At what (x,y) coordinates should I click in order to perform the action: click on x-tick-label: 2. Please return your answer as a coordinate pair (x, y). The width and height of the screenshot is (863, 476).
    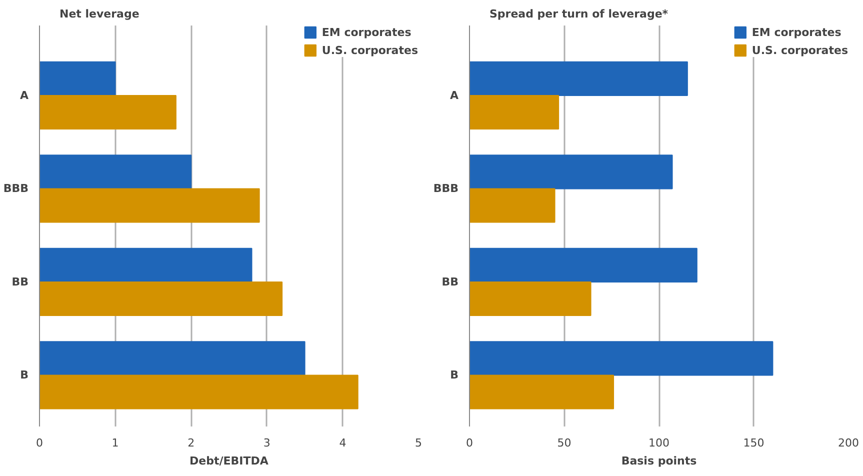
    Looking at the image, I should click on (191, 443).